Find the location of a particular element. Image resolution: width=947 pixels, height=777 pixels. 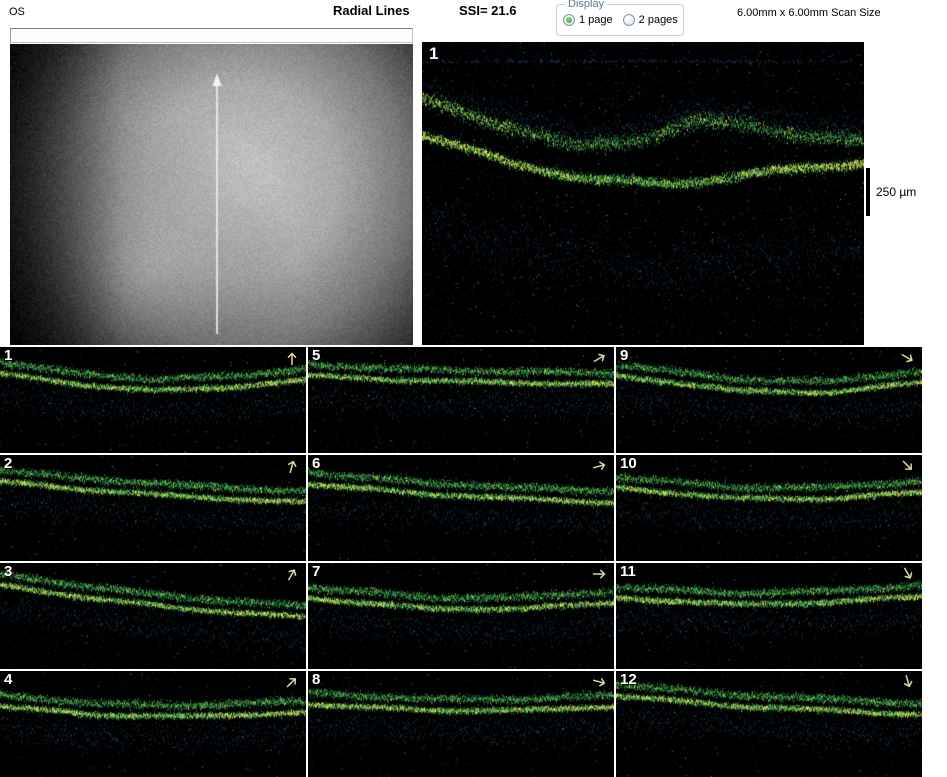

scan-size-label: 6.00mm x 6.00mm Scan Size is located at coordinates (809, 13).